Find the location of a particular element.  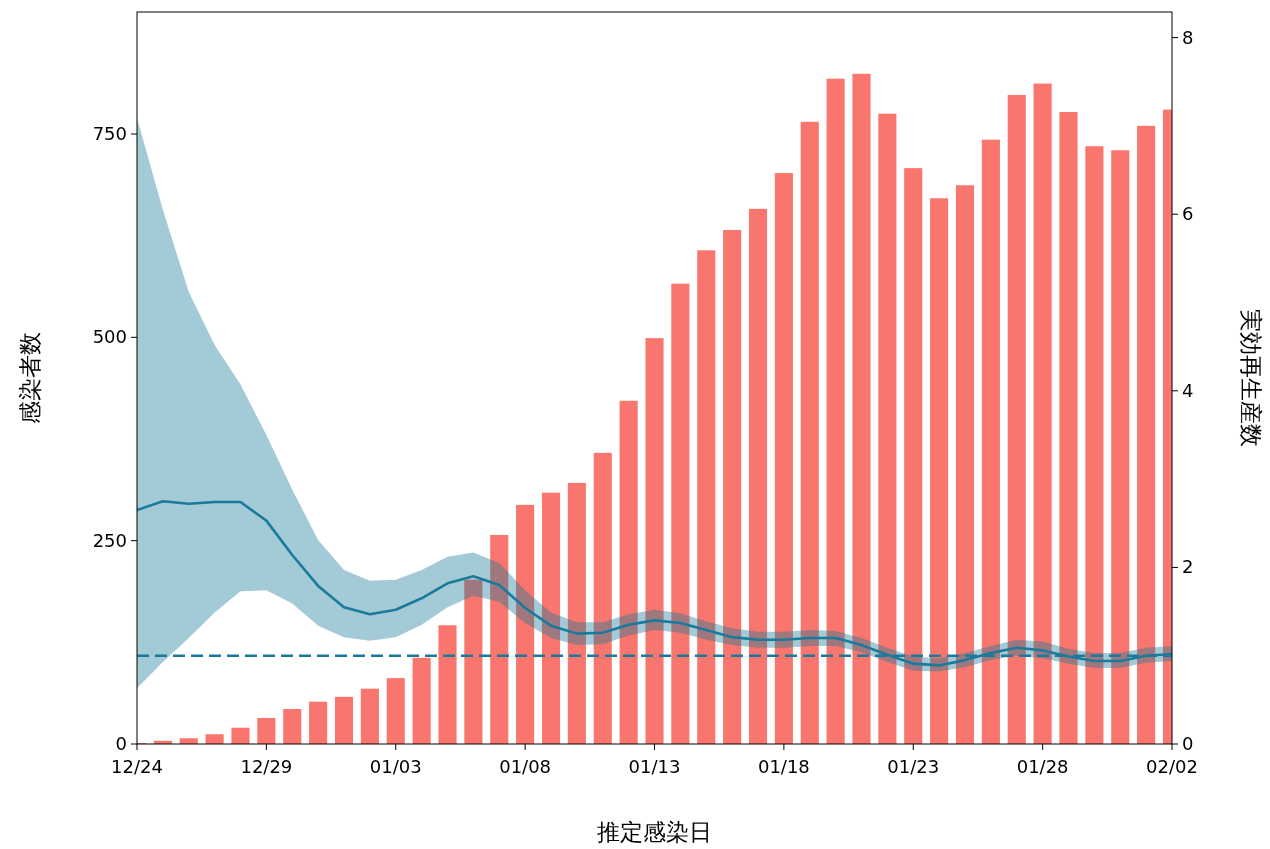

x-tick-label: 01/18 is located at coordinates (783, 766).